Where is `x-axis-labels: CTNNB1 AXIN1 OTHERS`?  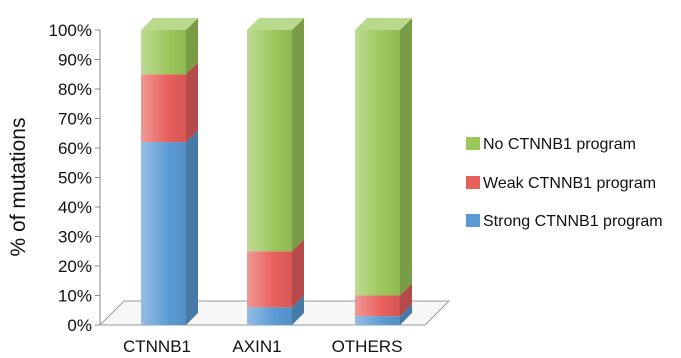 x-axis-labels: CTNNB1 AXIN1 OTHERS is located at coordinates (262, 346).